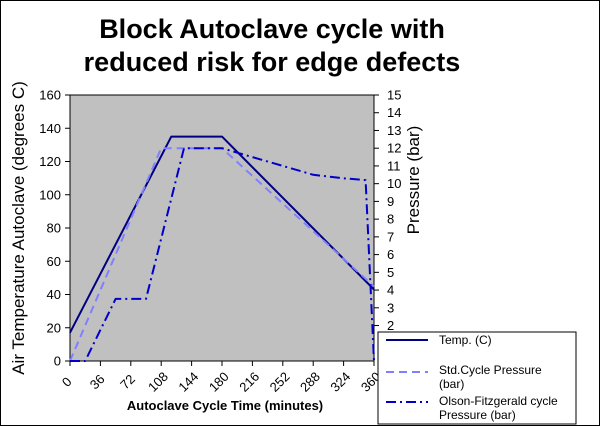 Image resolution: width=600 pixels, height=426 pixels. Describe the element at coordinates (67, 382) in the screenshot. I see `x-tick-label-0: 0` at that location.